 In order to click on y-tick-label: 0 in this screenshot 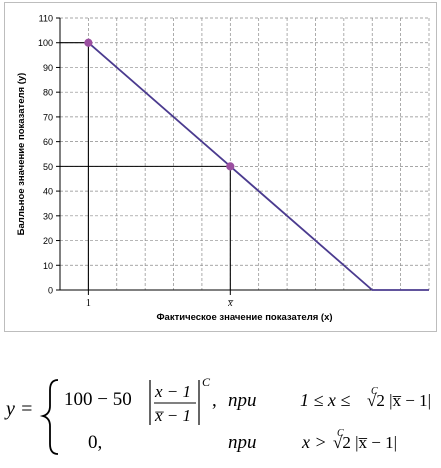, I will do `click(50, 291)`.